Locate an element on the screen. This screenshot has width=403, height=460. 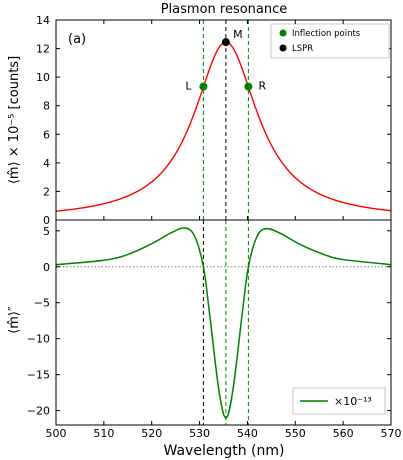
y-tick-label: 8 is located at coordinates (46, 106).